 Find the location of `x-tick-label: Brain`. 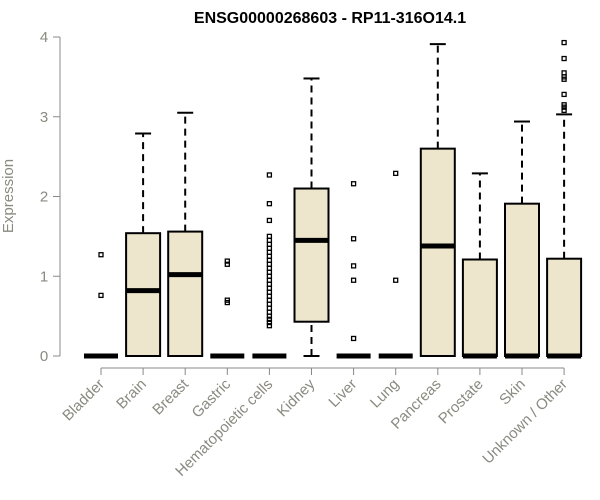

x-tick-label: Brain is located at coordinates (131, 394).